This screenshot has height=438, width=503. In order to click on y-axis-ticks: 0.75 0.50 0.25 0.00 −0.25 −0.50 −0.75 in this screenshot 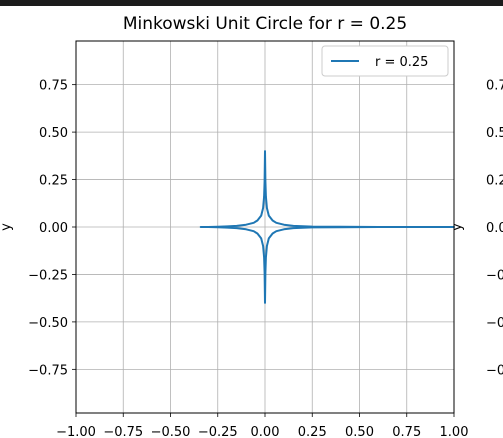, I will do `click(52, 228)`.